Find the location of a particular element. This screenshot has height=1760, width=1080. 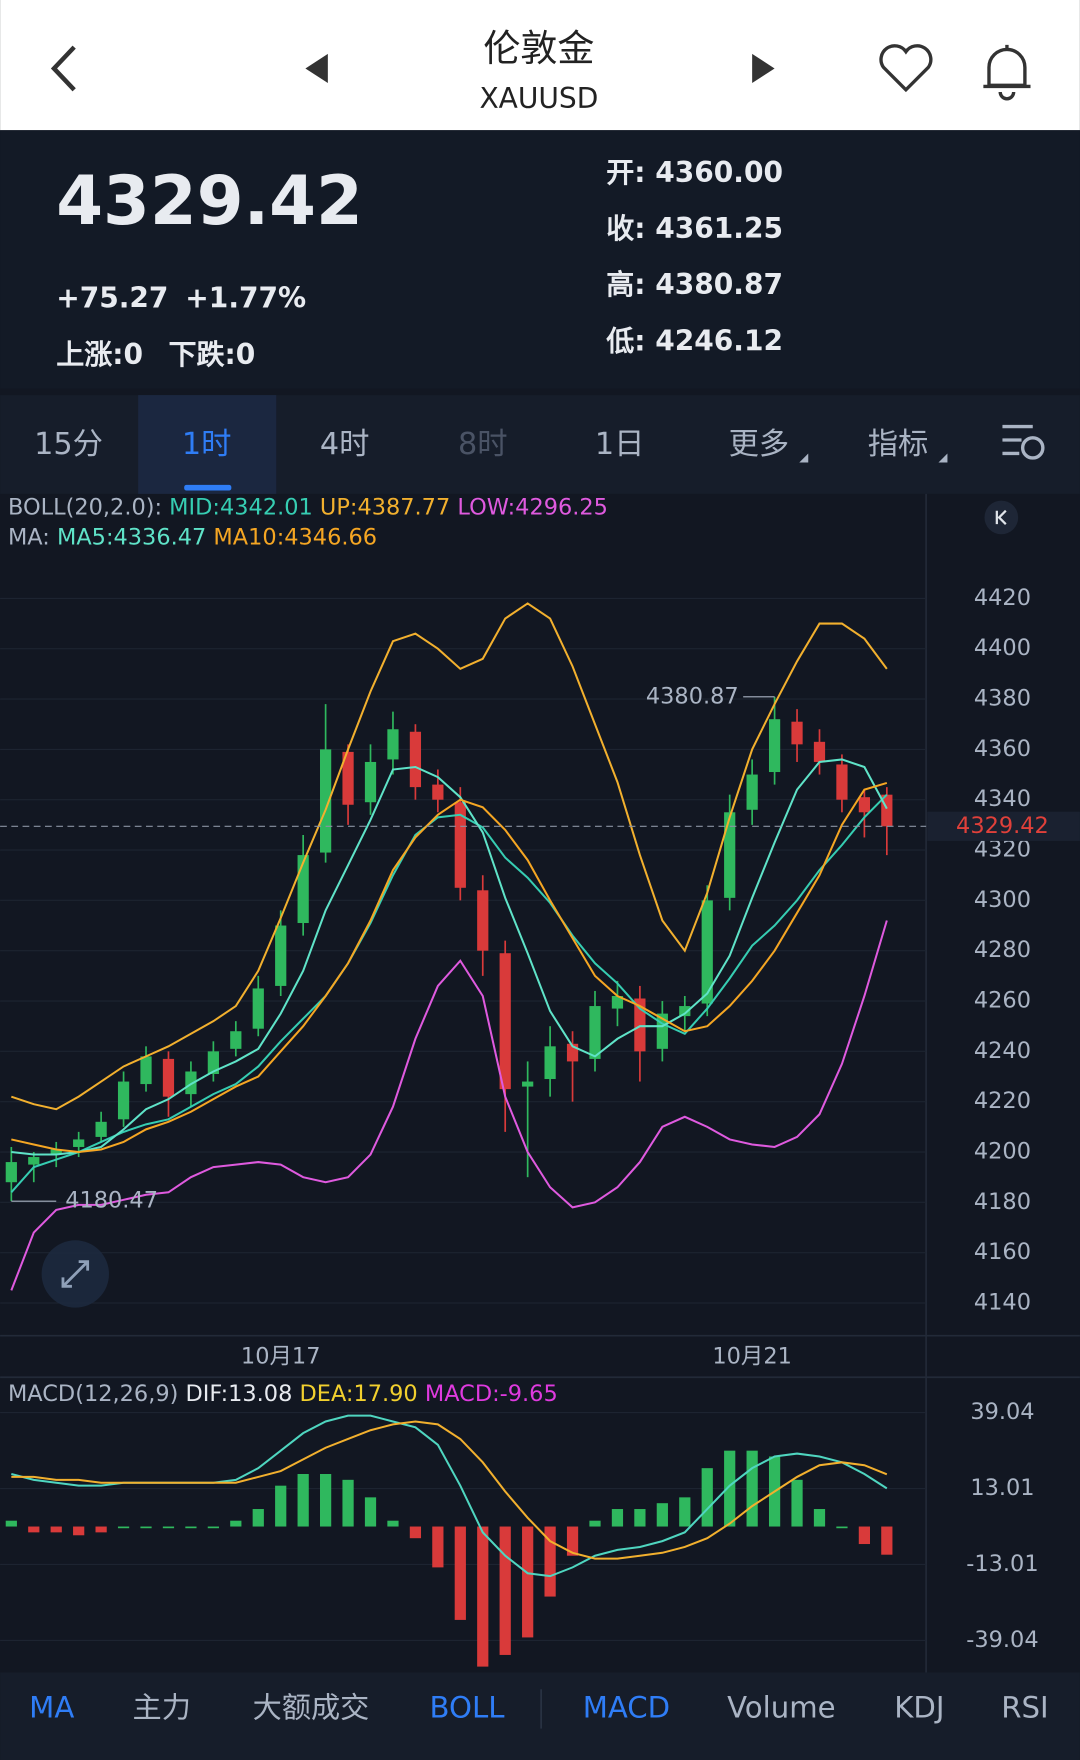

indicator-tab: 大额成交 is located at coordinates (311, 1707).